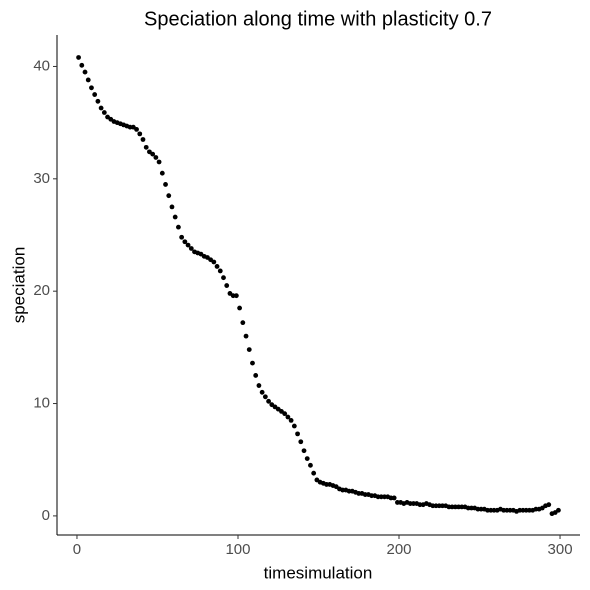  What do you see at coordinates (318, 572) in the screenshot?
I see `x-axis-title: timesimulation` at bounding box center [318, 572].